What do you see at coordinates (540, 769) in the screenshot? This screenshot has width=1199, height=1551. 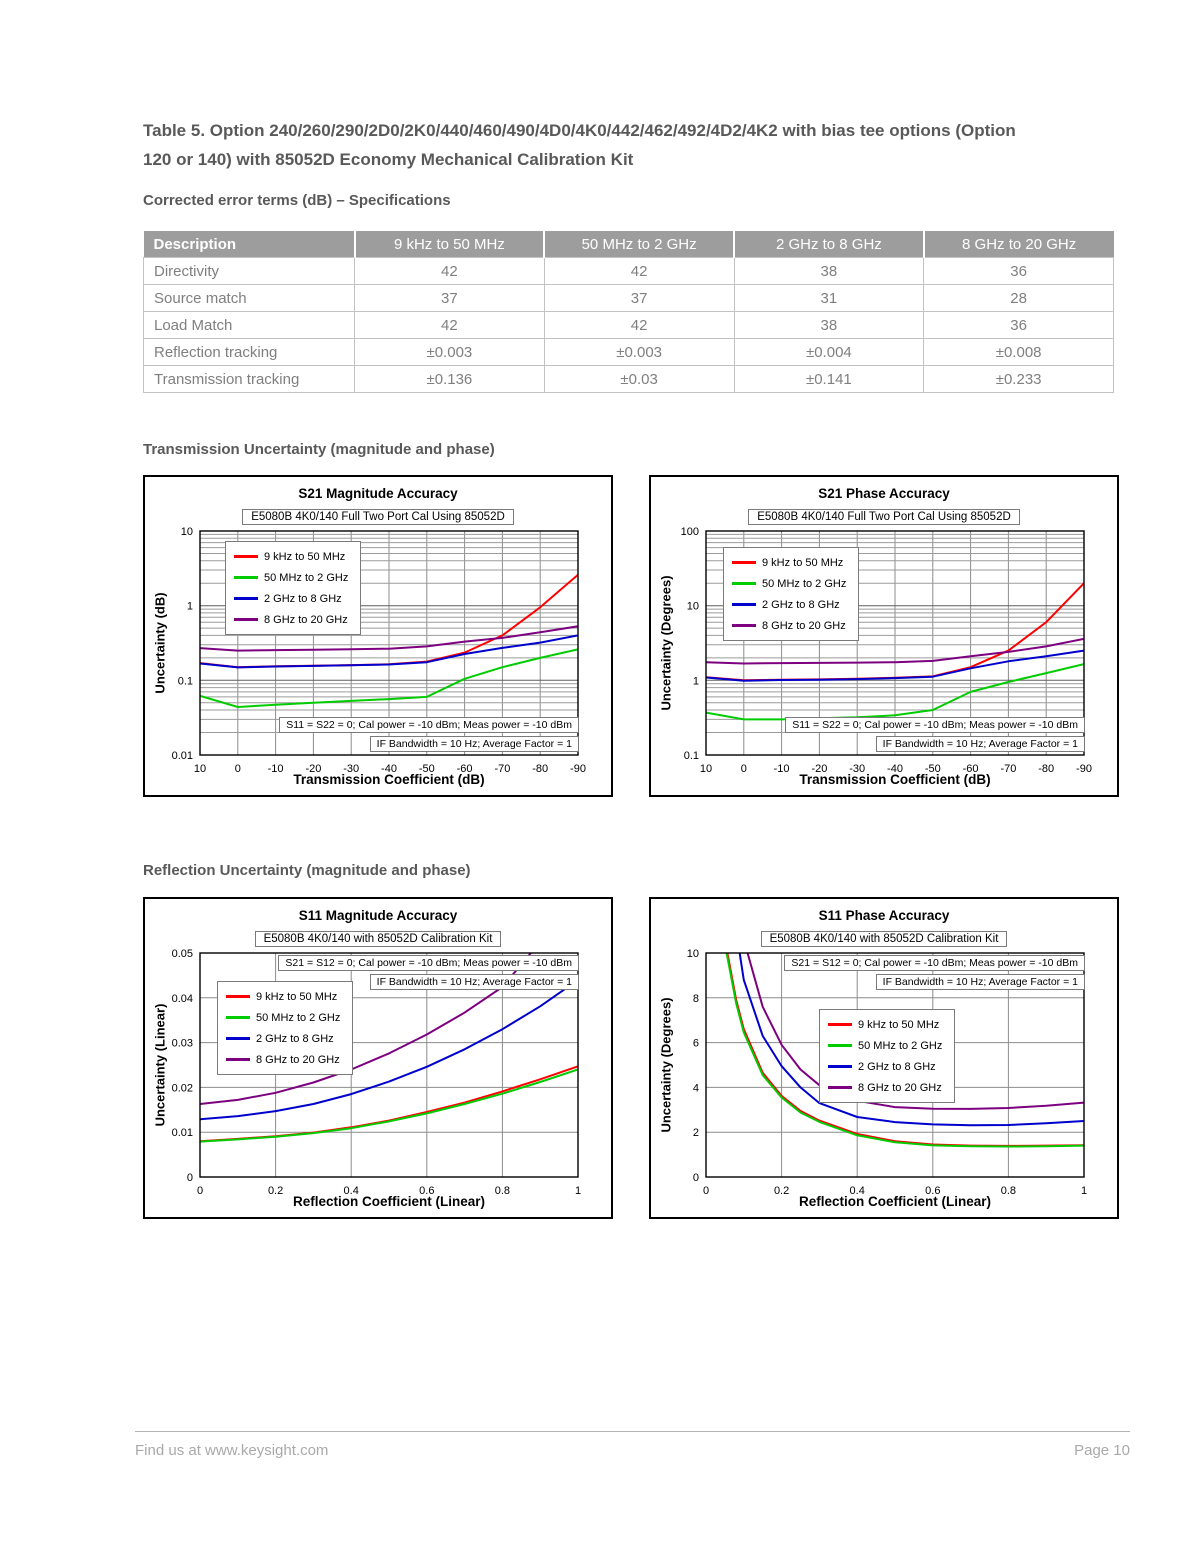 I see `svg-text: -80` at bounding box center [540, 769].